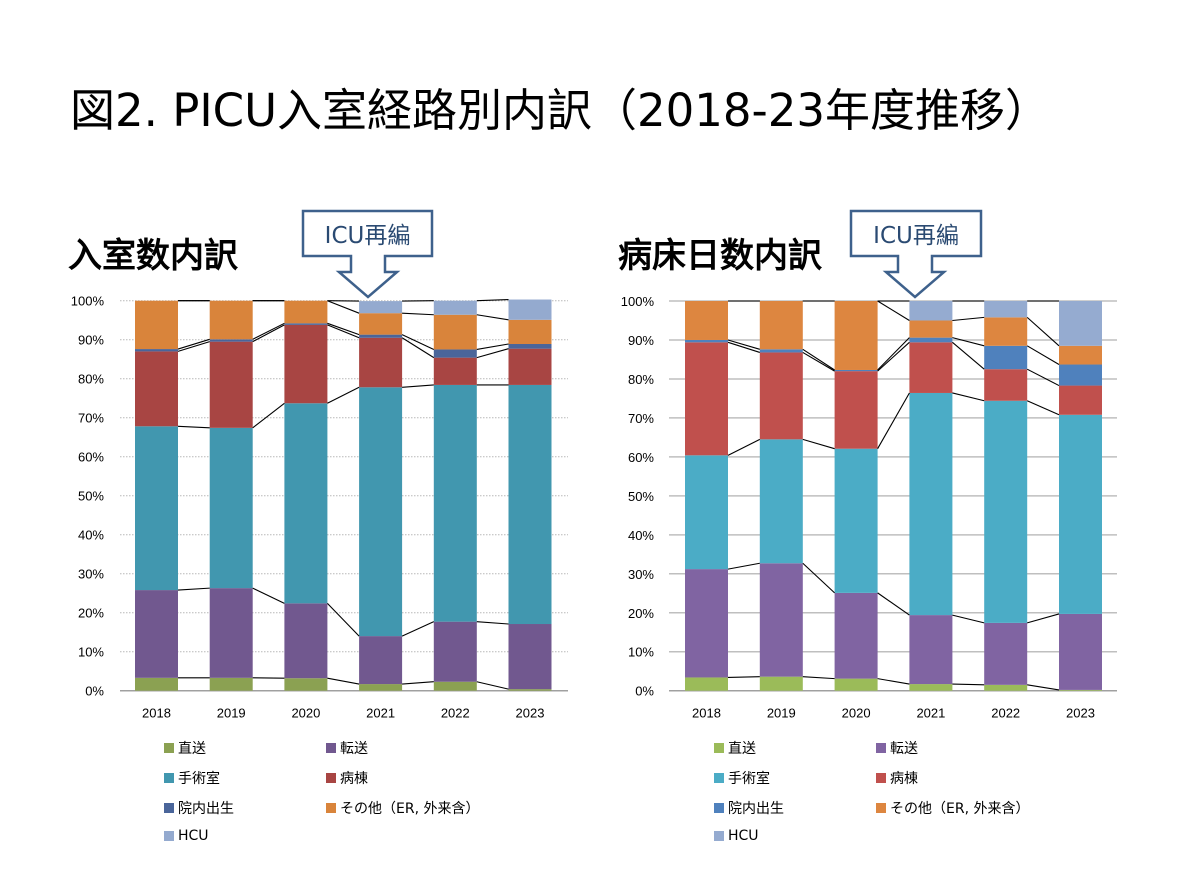 This screenshot has width=1193, height=891. I want to click on legend-label: HCU, so click(193, 836).